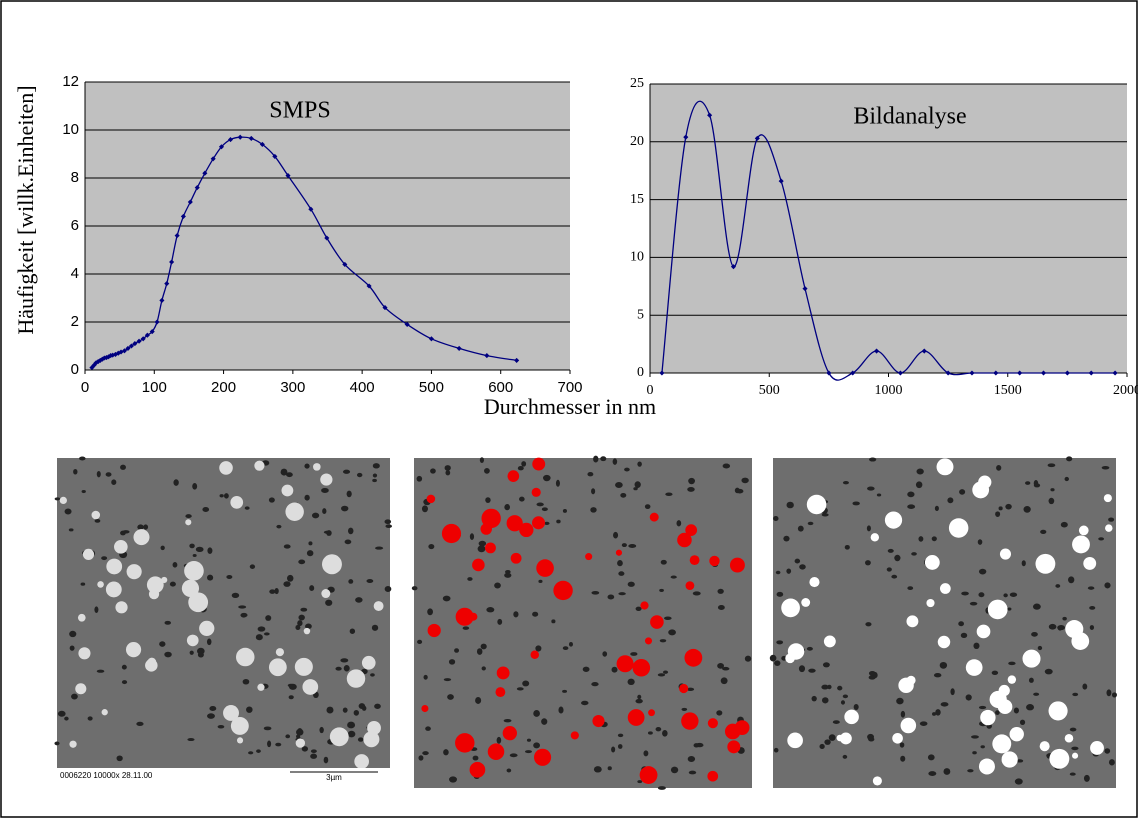 The image size is (1138, 818). I want to click on y-tick-label: 0, so click(75, 369).